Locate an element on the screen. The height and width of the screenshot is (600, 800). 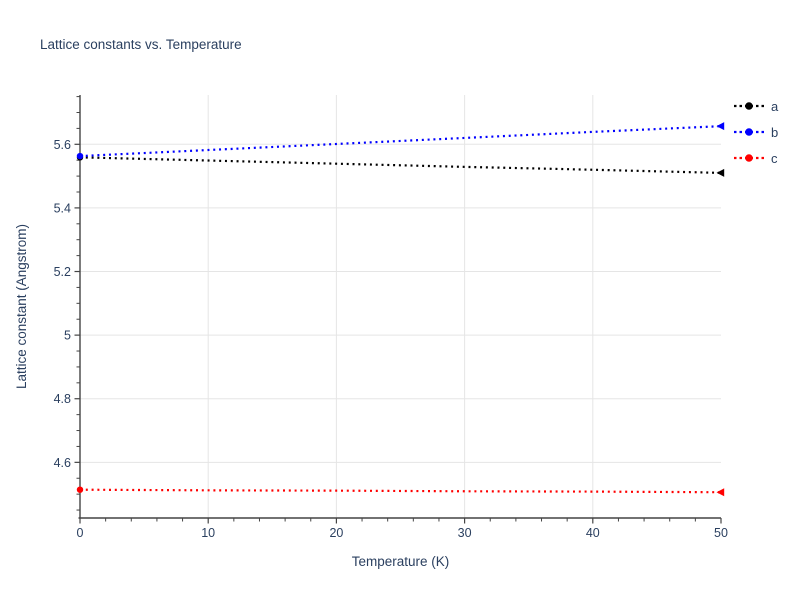
legend: a b c is located at coordinates (756, 132).